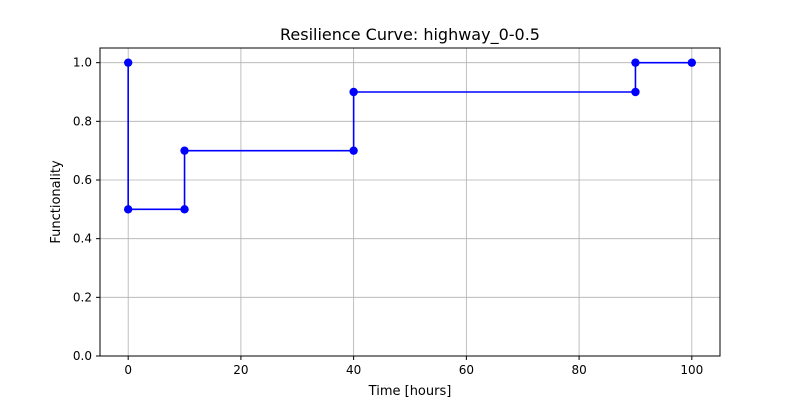 Image resolution: width=800 pixels, height=400 pixels. What do you see at coordinates (410, 391) in the screenshot?
I see `x-axis-label: Time [hours]` at bounding box center [410, 391].